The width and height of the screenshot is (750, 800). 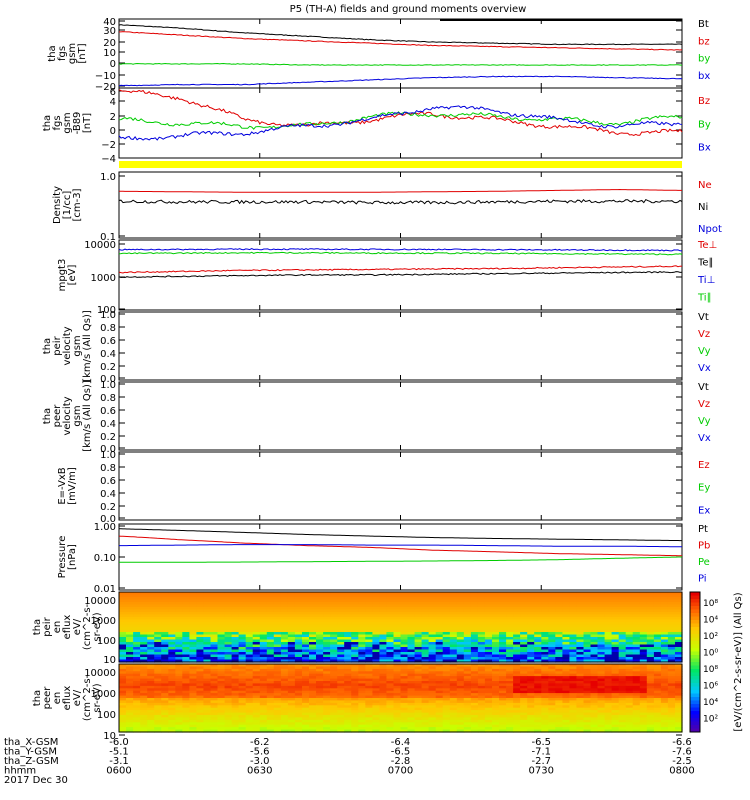 I want to click on quality-bar, so click(x=561, y=20).